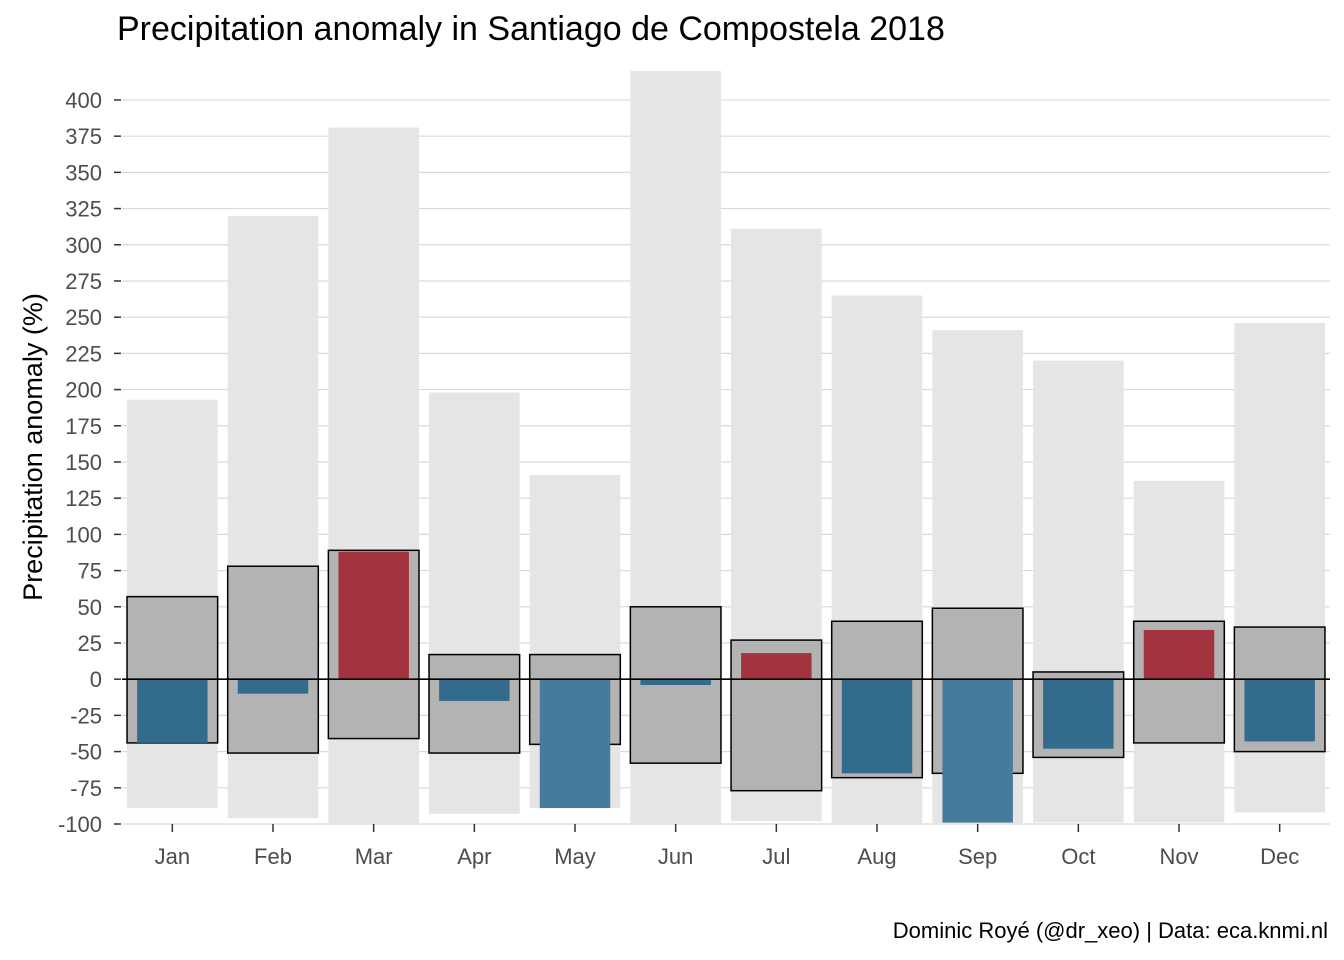  Describe the element at coordinates (1078, 856) in the screenshot. I see `x-tick-label: Oct` at that location.